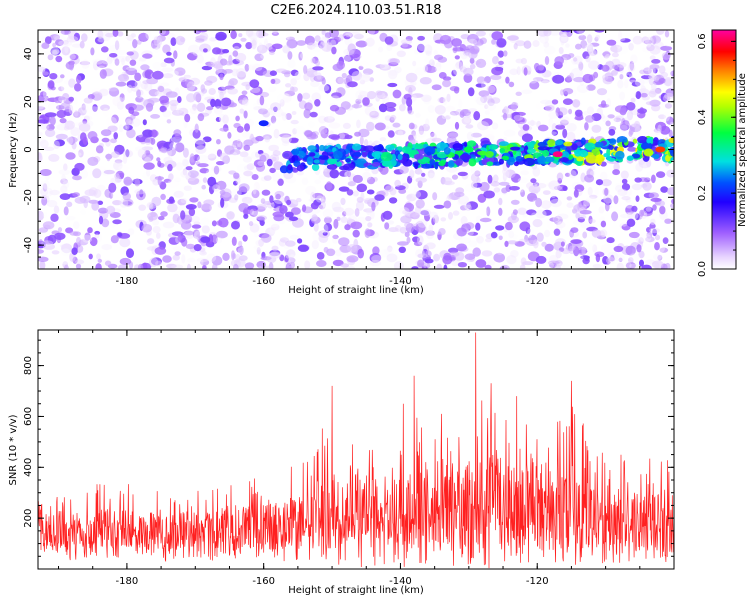 This screenshot has width=750, height=600. What do you see at coordinates (400, 581) in the screenshot?
I see `snr-x-tick-label: -140` at bounding box center [400, 581].